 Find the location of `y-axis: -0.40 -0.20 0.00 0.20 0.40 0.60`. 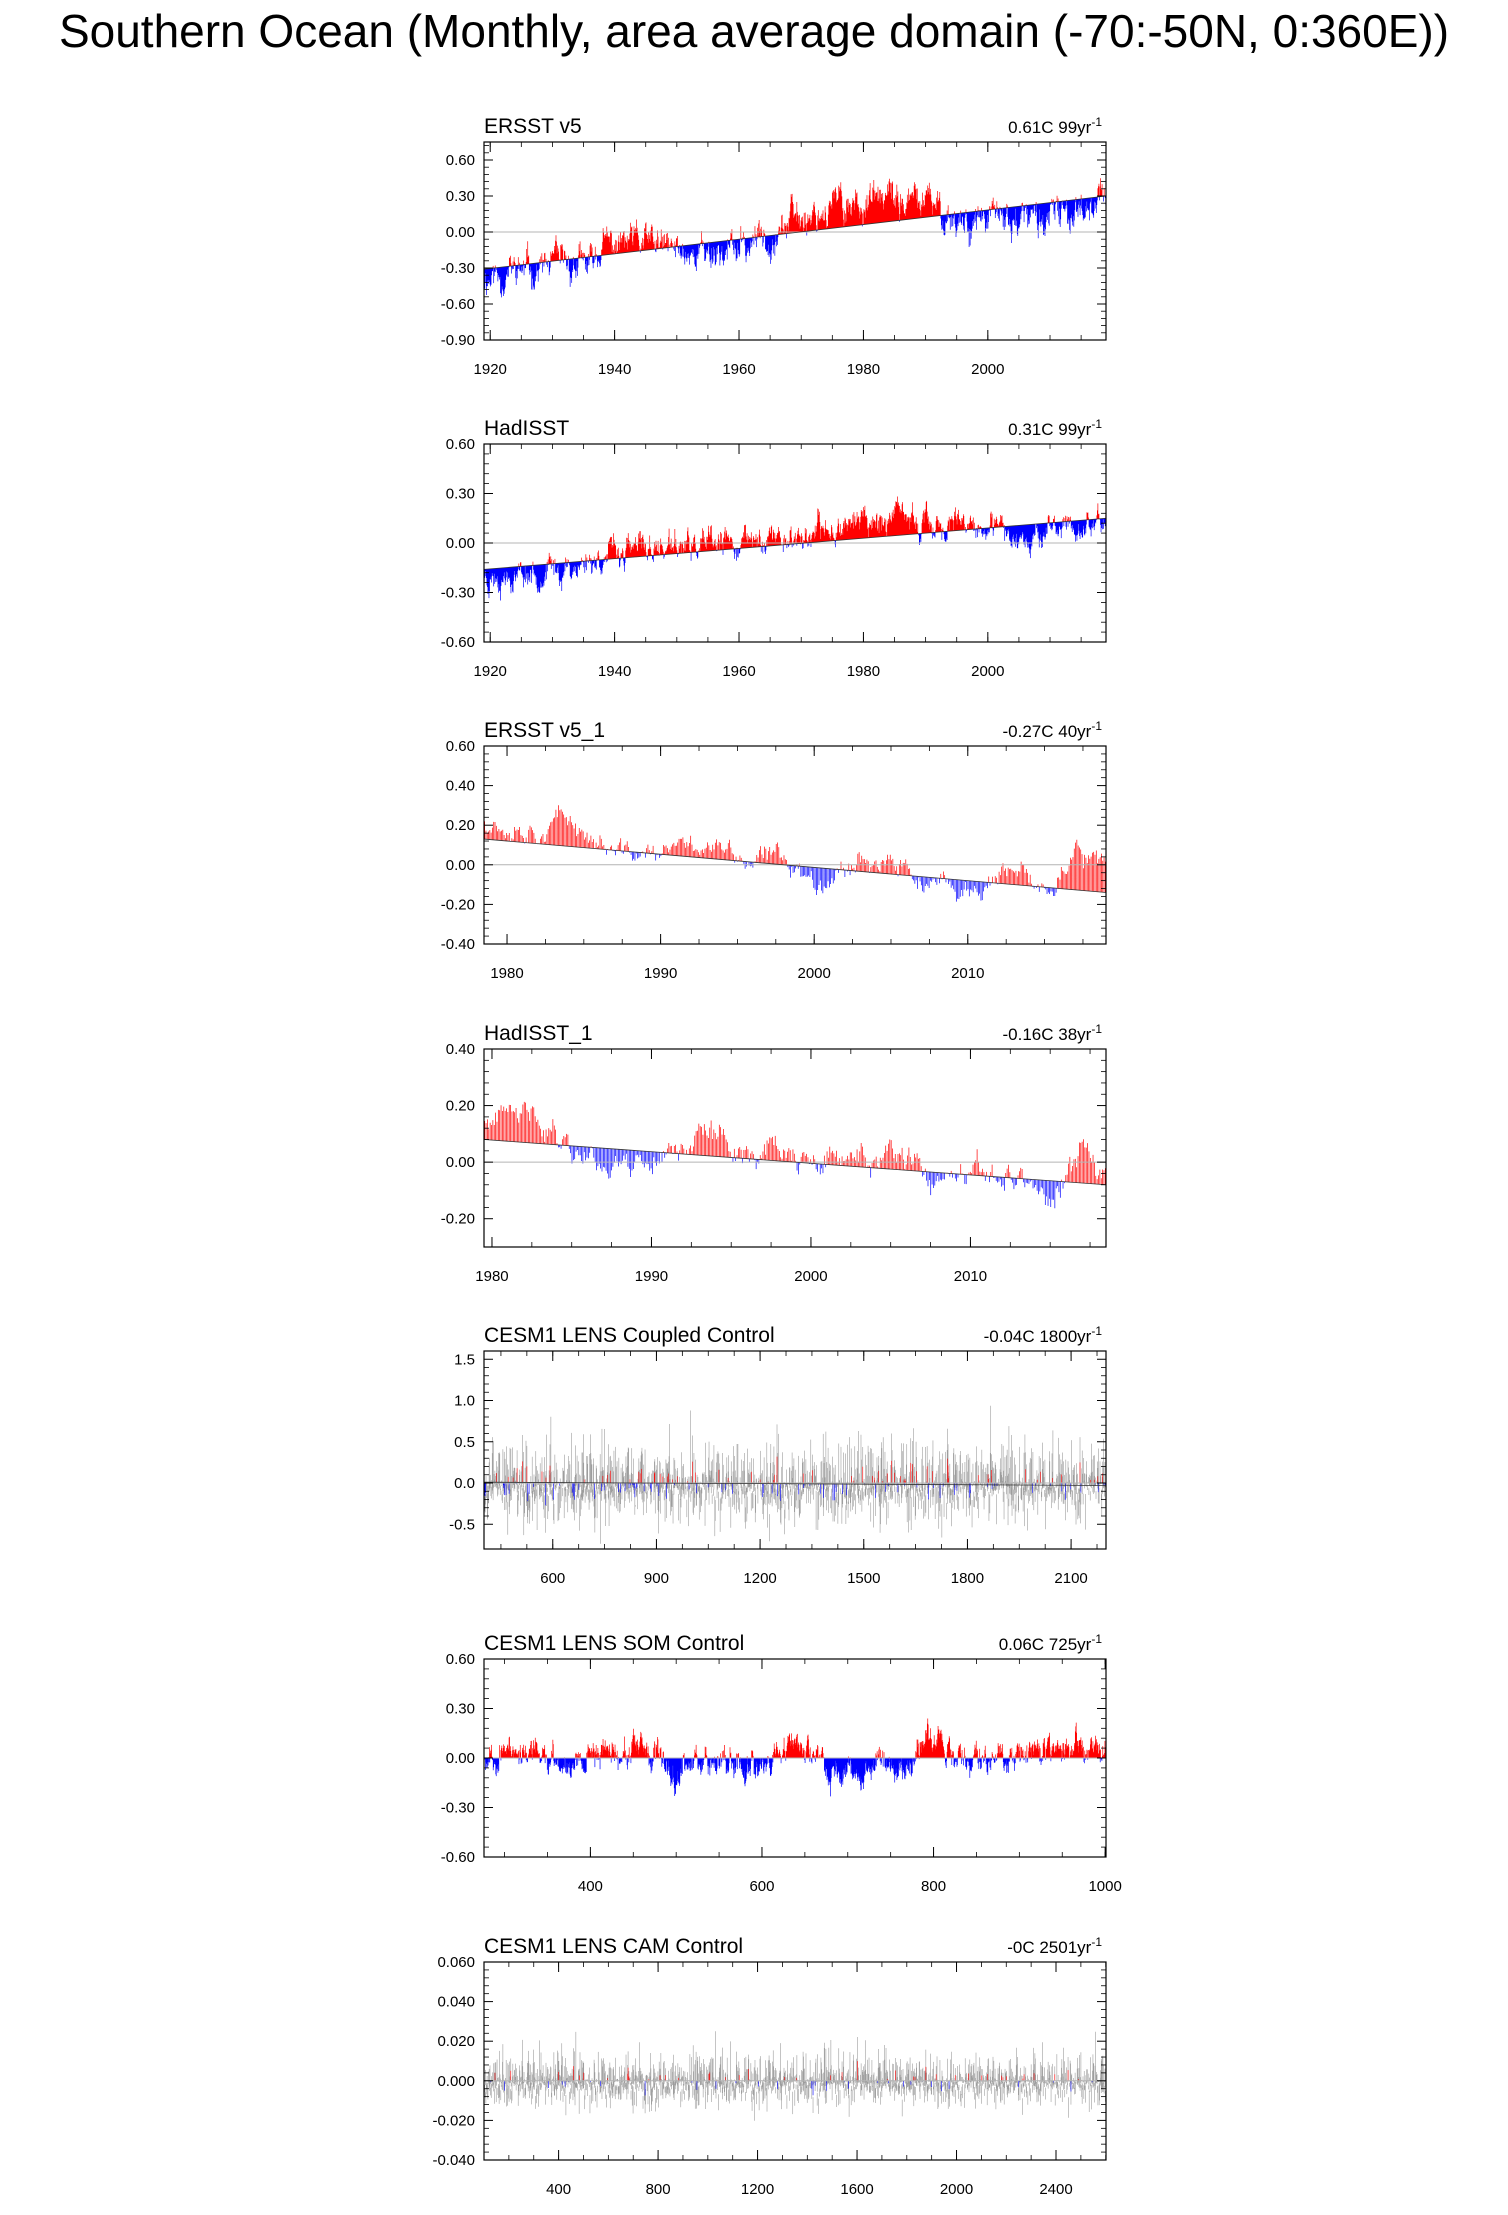

y-axis: -0.40 -0.20 0.00 0.20 0.40 0.60 is located at coordinates (773, 845).